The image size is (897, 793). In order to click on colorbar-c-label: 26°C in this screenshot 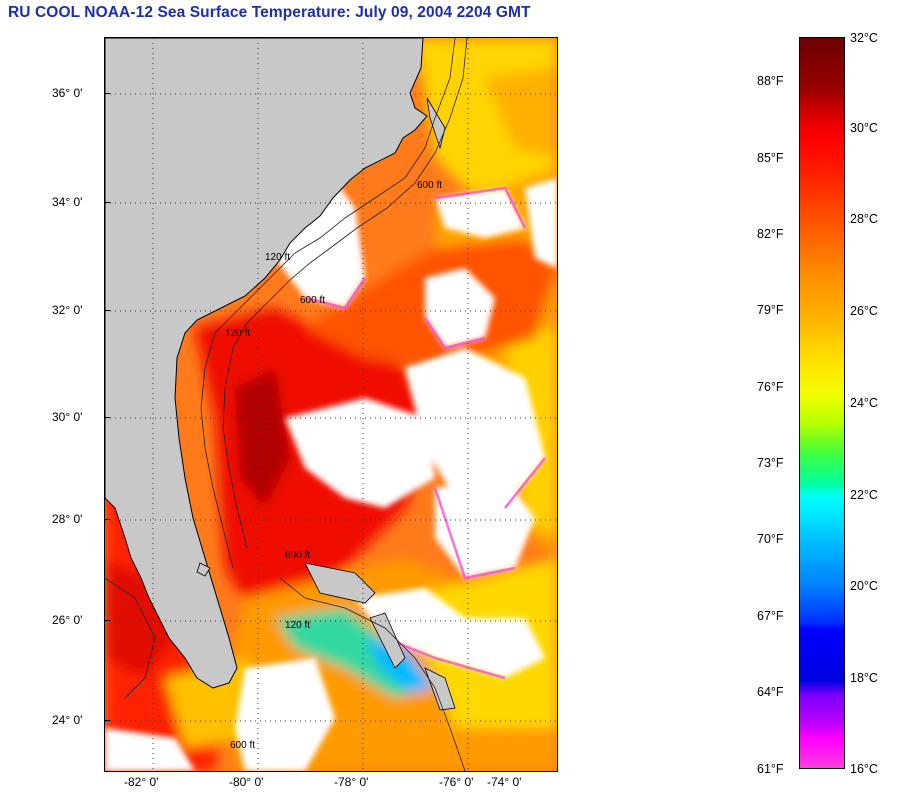, I will do `click(864, 311)`.